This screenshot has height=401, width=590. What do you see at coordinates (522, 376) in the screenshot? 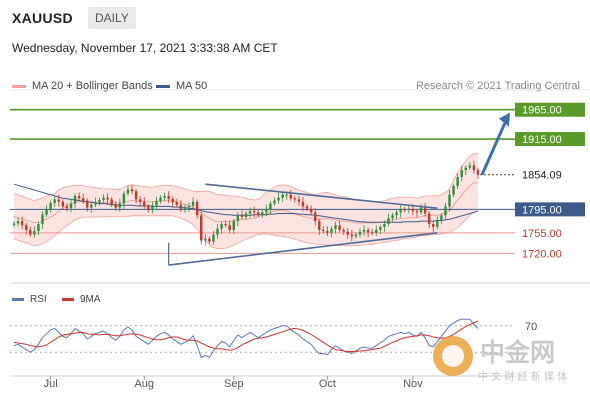
I see `watermark-subtitle: 中 文 财 经 新 媒 体` at bounding box center [522, 376].